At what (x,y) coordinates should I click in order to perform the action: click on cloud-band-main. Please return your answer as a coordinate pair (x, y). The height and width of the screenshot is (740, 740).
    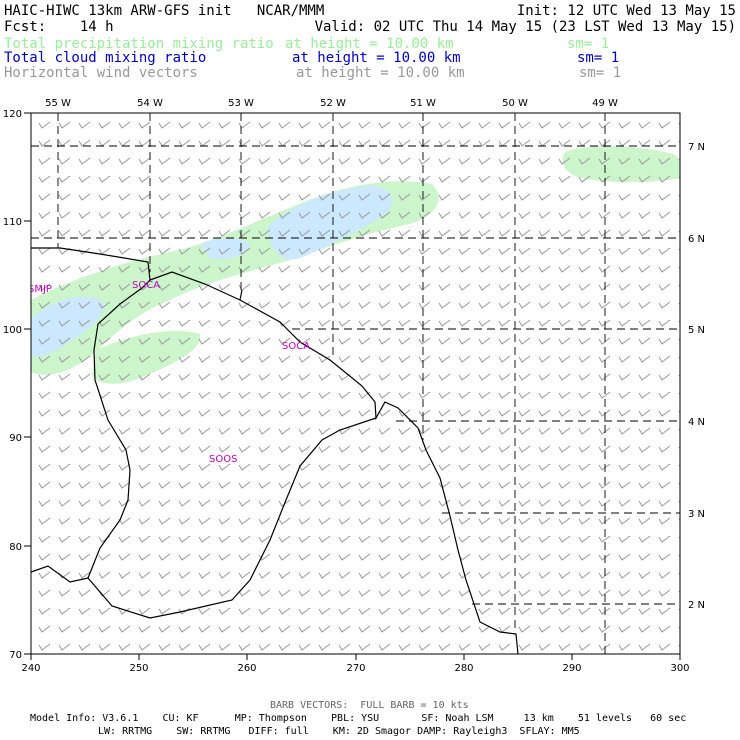
    Looking at the image, I should click on (330, 223).